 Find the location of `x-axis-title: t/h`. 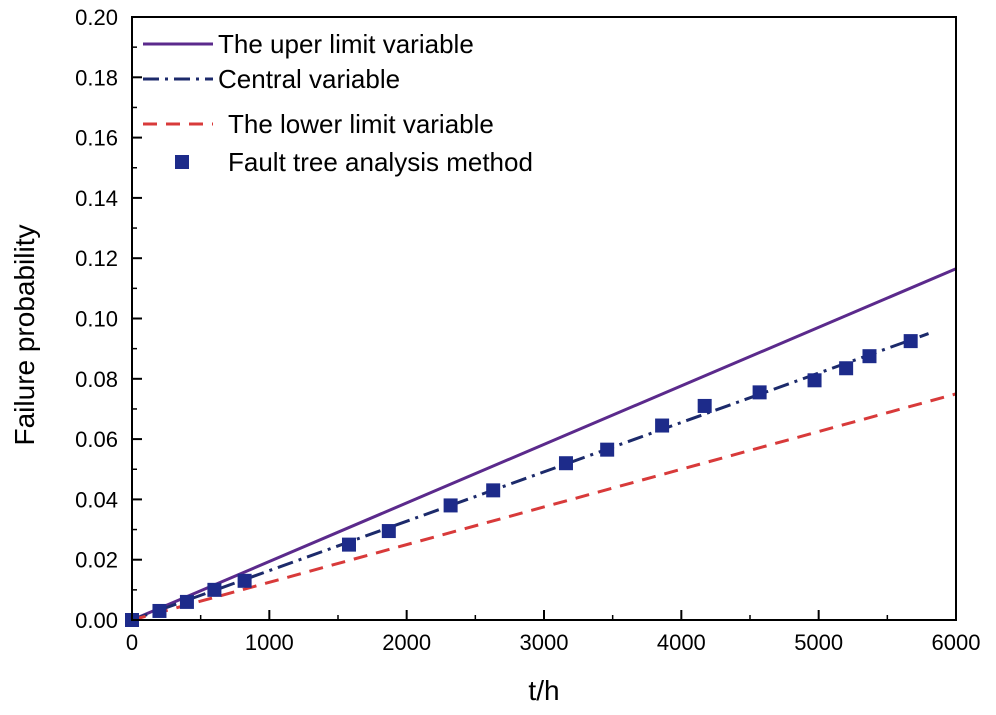

x-axis-title: t/h is located at coordinates (543, 690).